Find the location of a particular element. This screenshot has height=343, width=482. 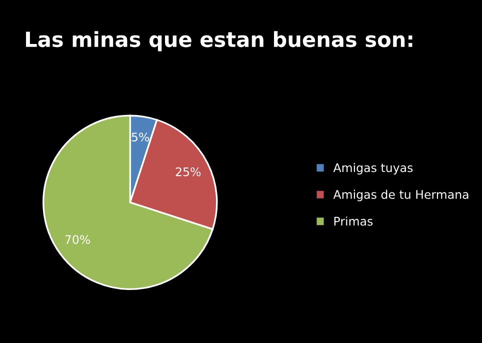

data-label: 25% is located at coordinates (188, 171).